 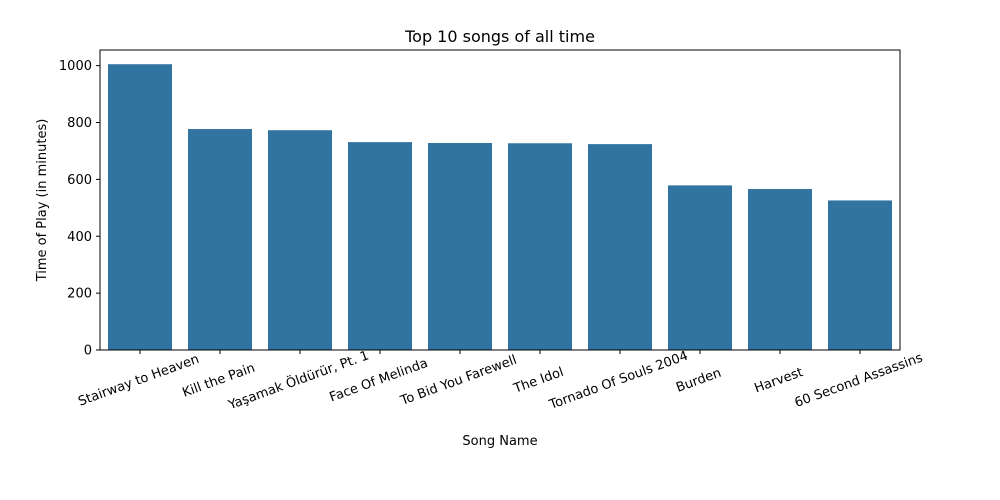 What do you see at coordinates (79, 294) in the screenshot?
I see `y-tick-label: 200` at bounding box center [79, 294].